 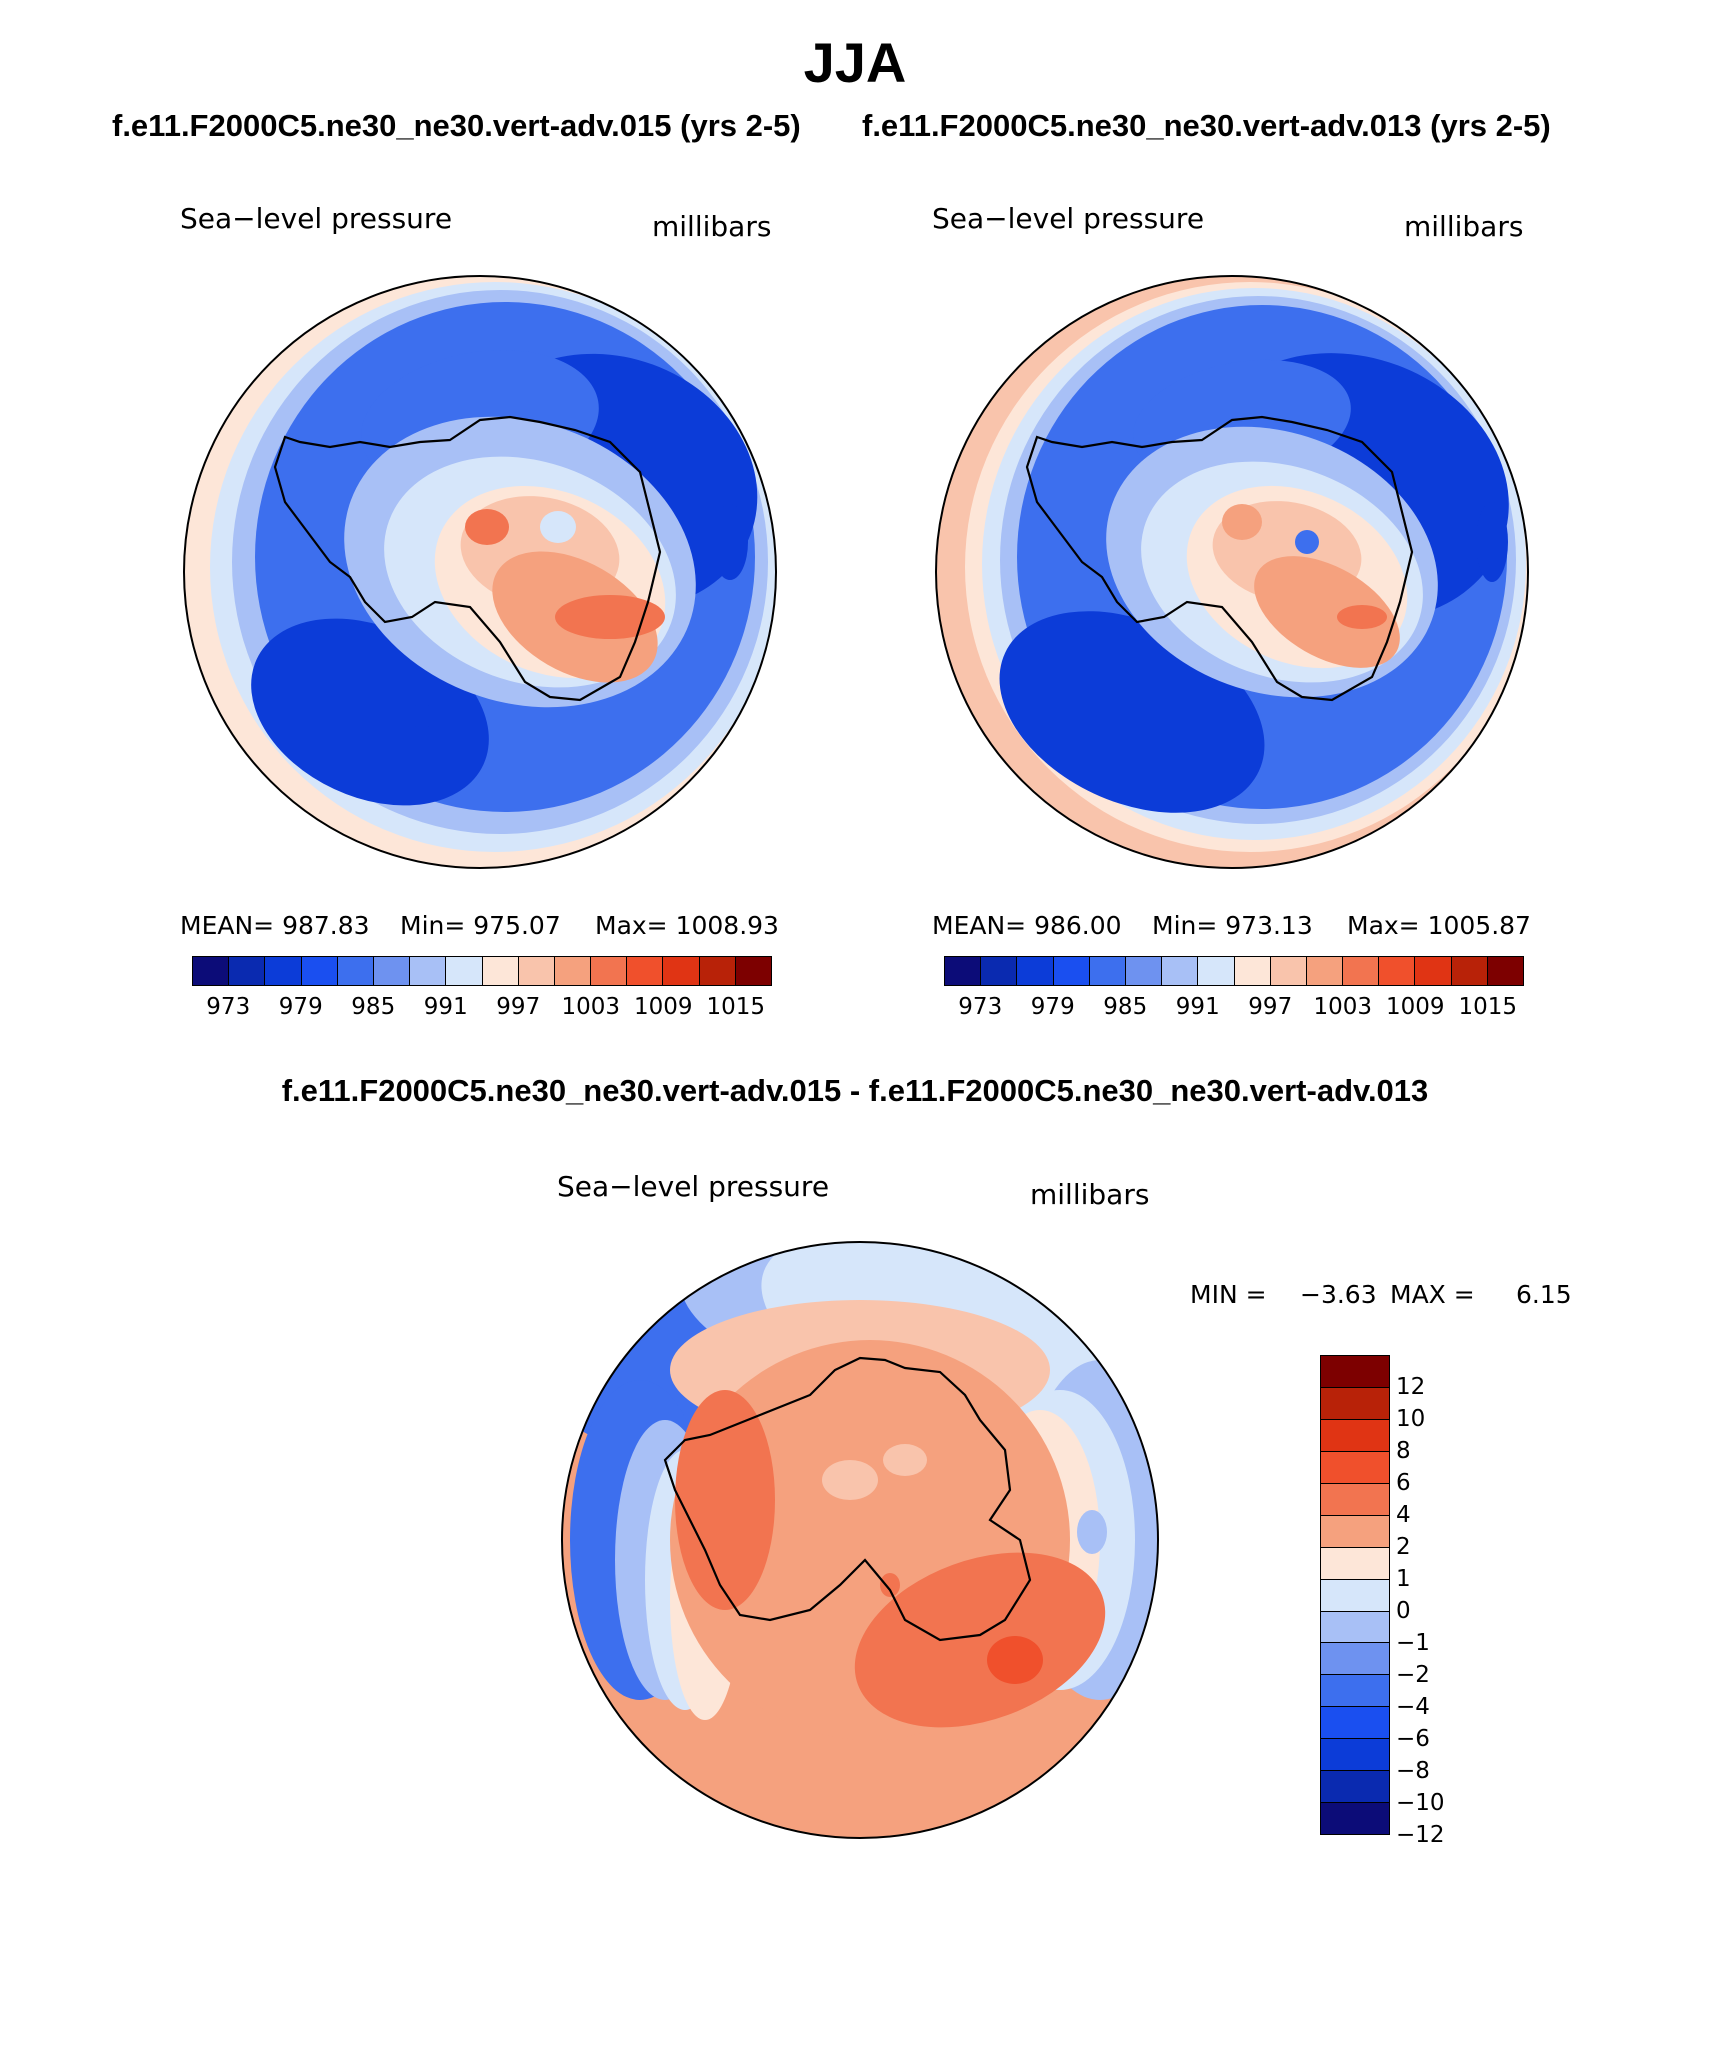 I want to click on diff-colorbar, so click(x=1355, y=1595).